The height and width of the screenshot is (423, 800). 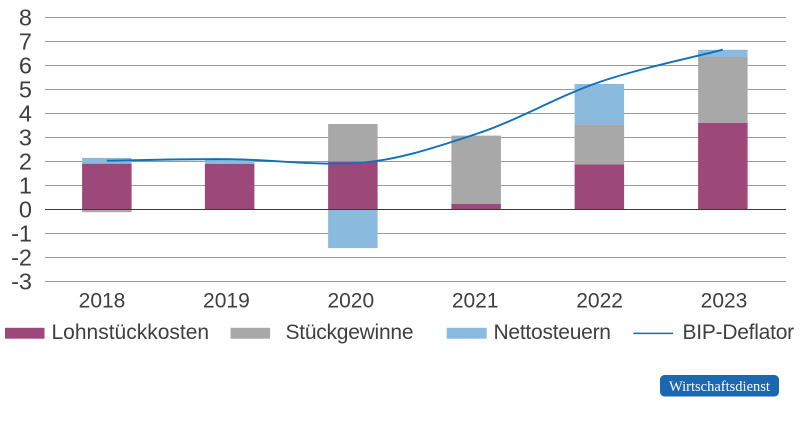 I want to click on svg-text: 2020, so click(x=350, y=301).